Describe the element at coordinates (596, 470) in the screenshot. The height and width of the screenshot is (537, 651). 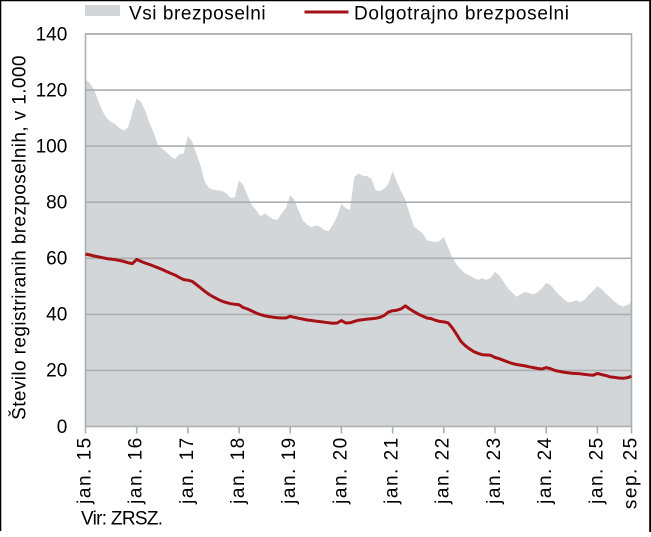
I see `svg-text: jan. 25` at that location.